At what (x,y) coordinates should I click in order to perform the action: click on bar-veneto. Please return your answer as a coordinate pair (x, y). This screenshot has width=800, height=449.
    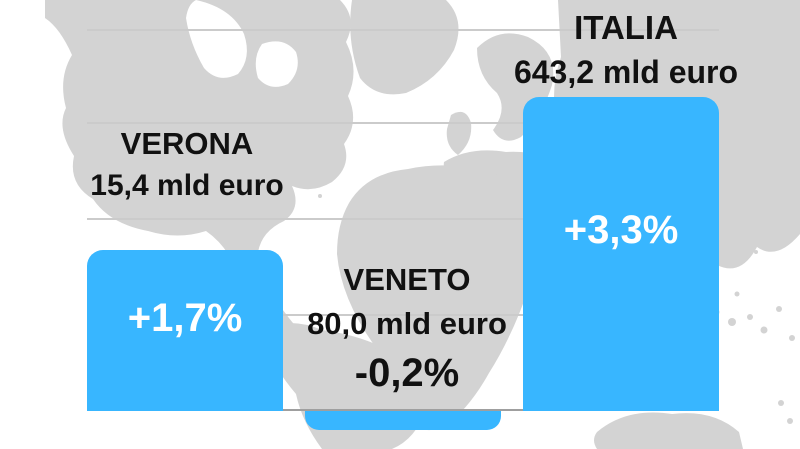
    Looking at the image, I should click on (403, 420).